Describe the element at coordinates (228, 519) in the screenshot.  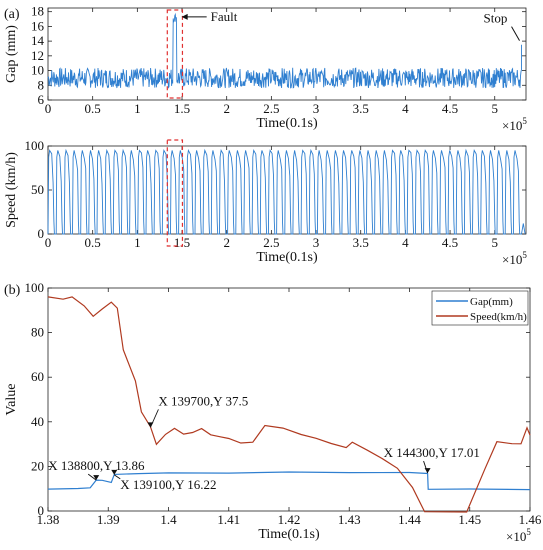
I see `detail-x-tick-label: 1.41` at that location.